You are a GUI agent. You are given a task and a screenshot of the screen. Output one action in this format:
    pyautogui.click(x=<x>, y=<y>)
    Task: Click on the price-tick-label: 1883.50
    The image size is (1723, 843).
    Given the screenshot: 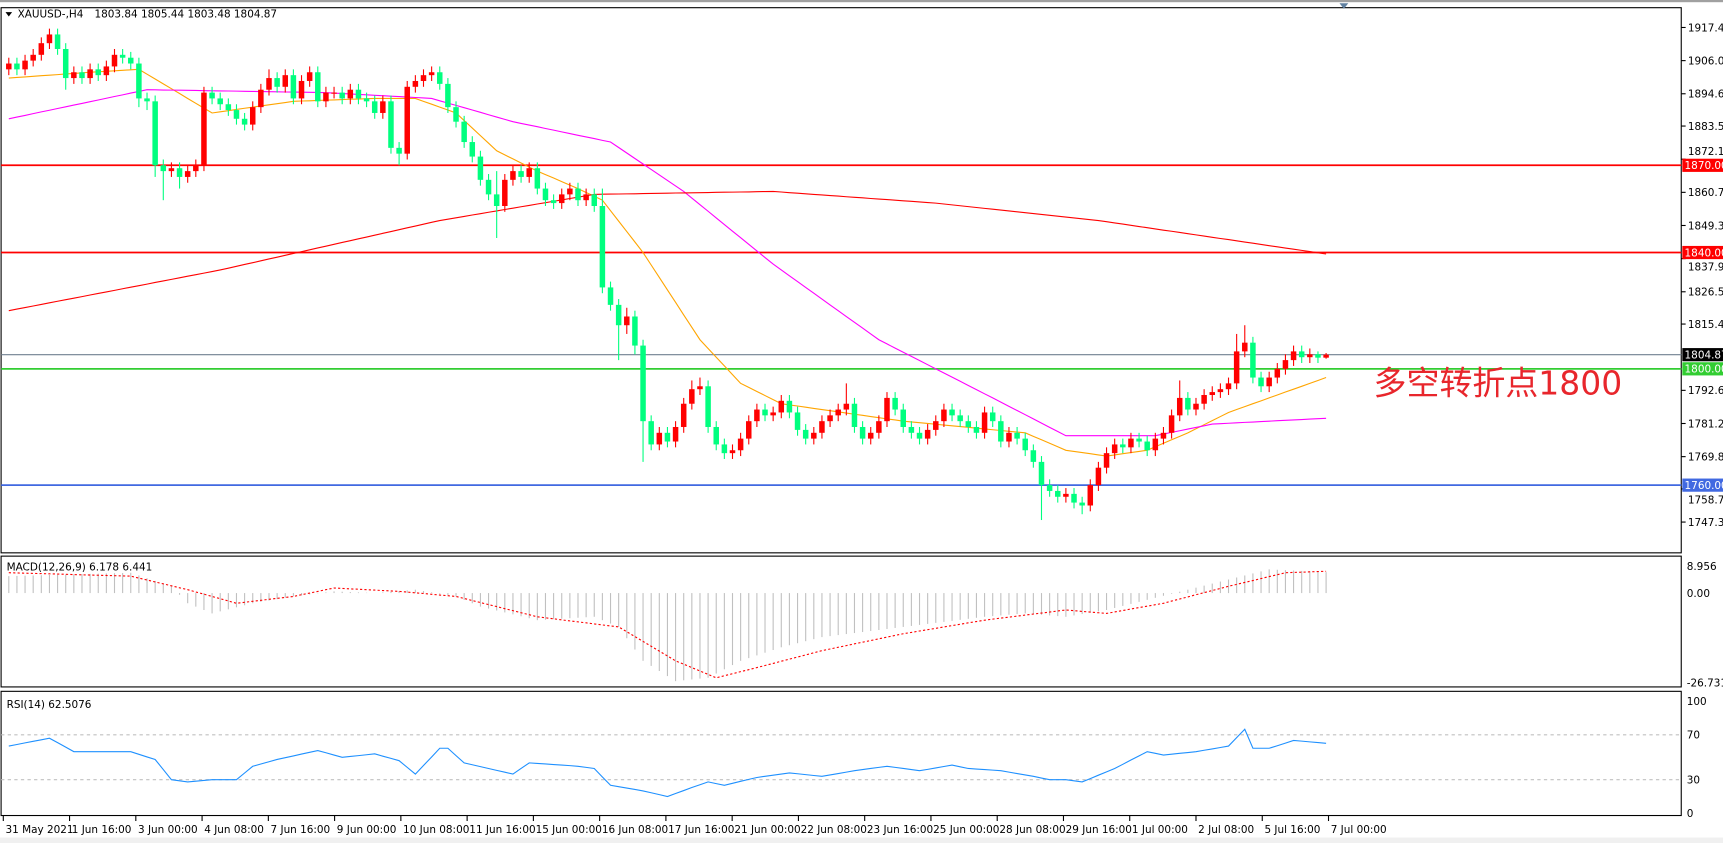 What is the action you would take?
    pyautogui.click(x=1705, y=127)
    